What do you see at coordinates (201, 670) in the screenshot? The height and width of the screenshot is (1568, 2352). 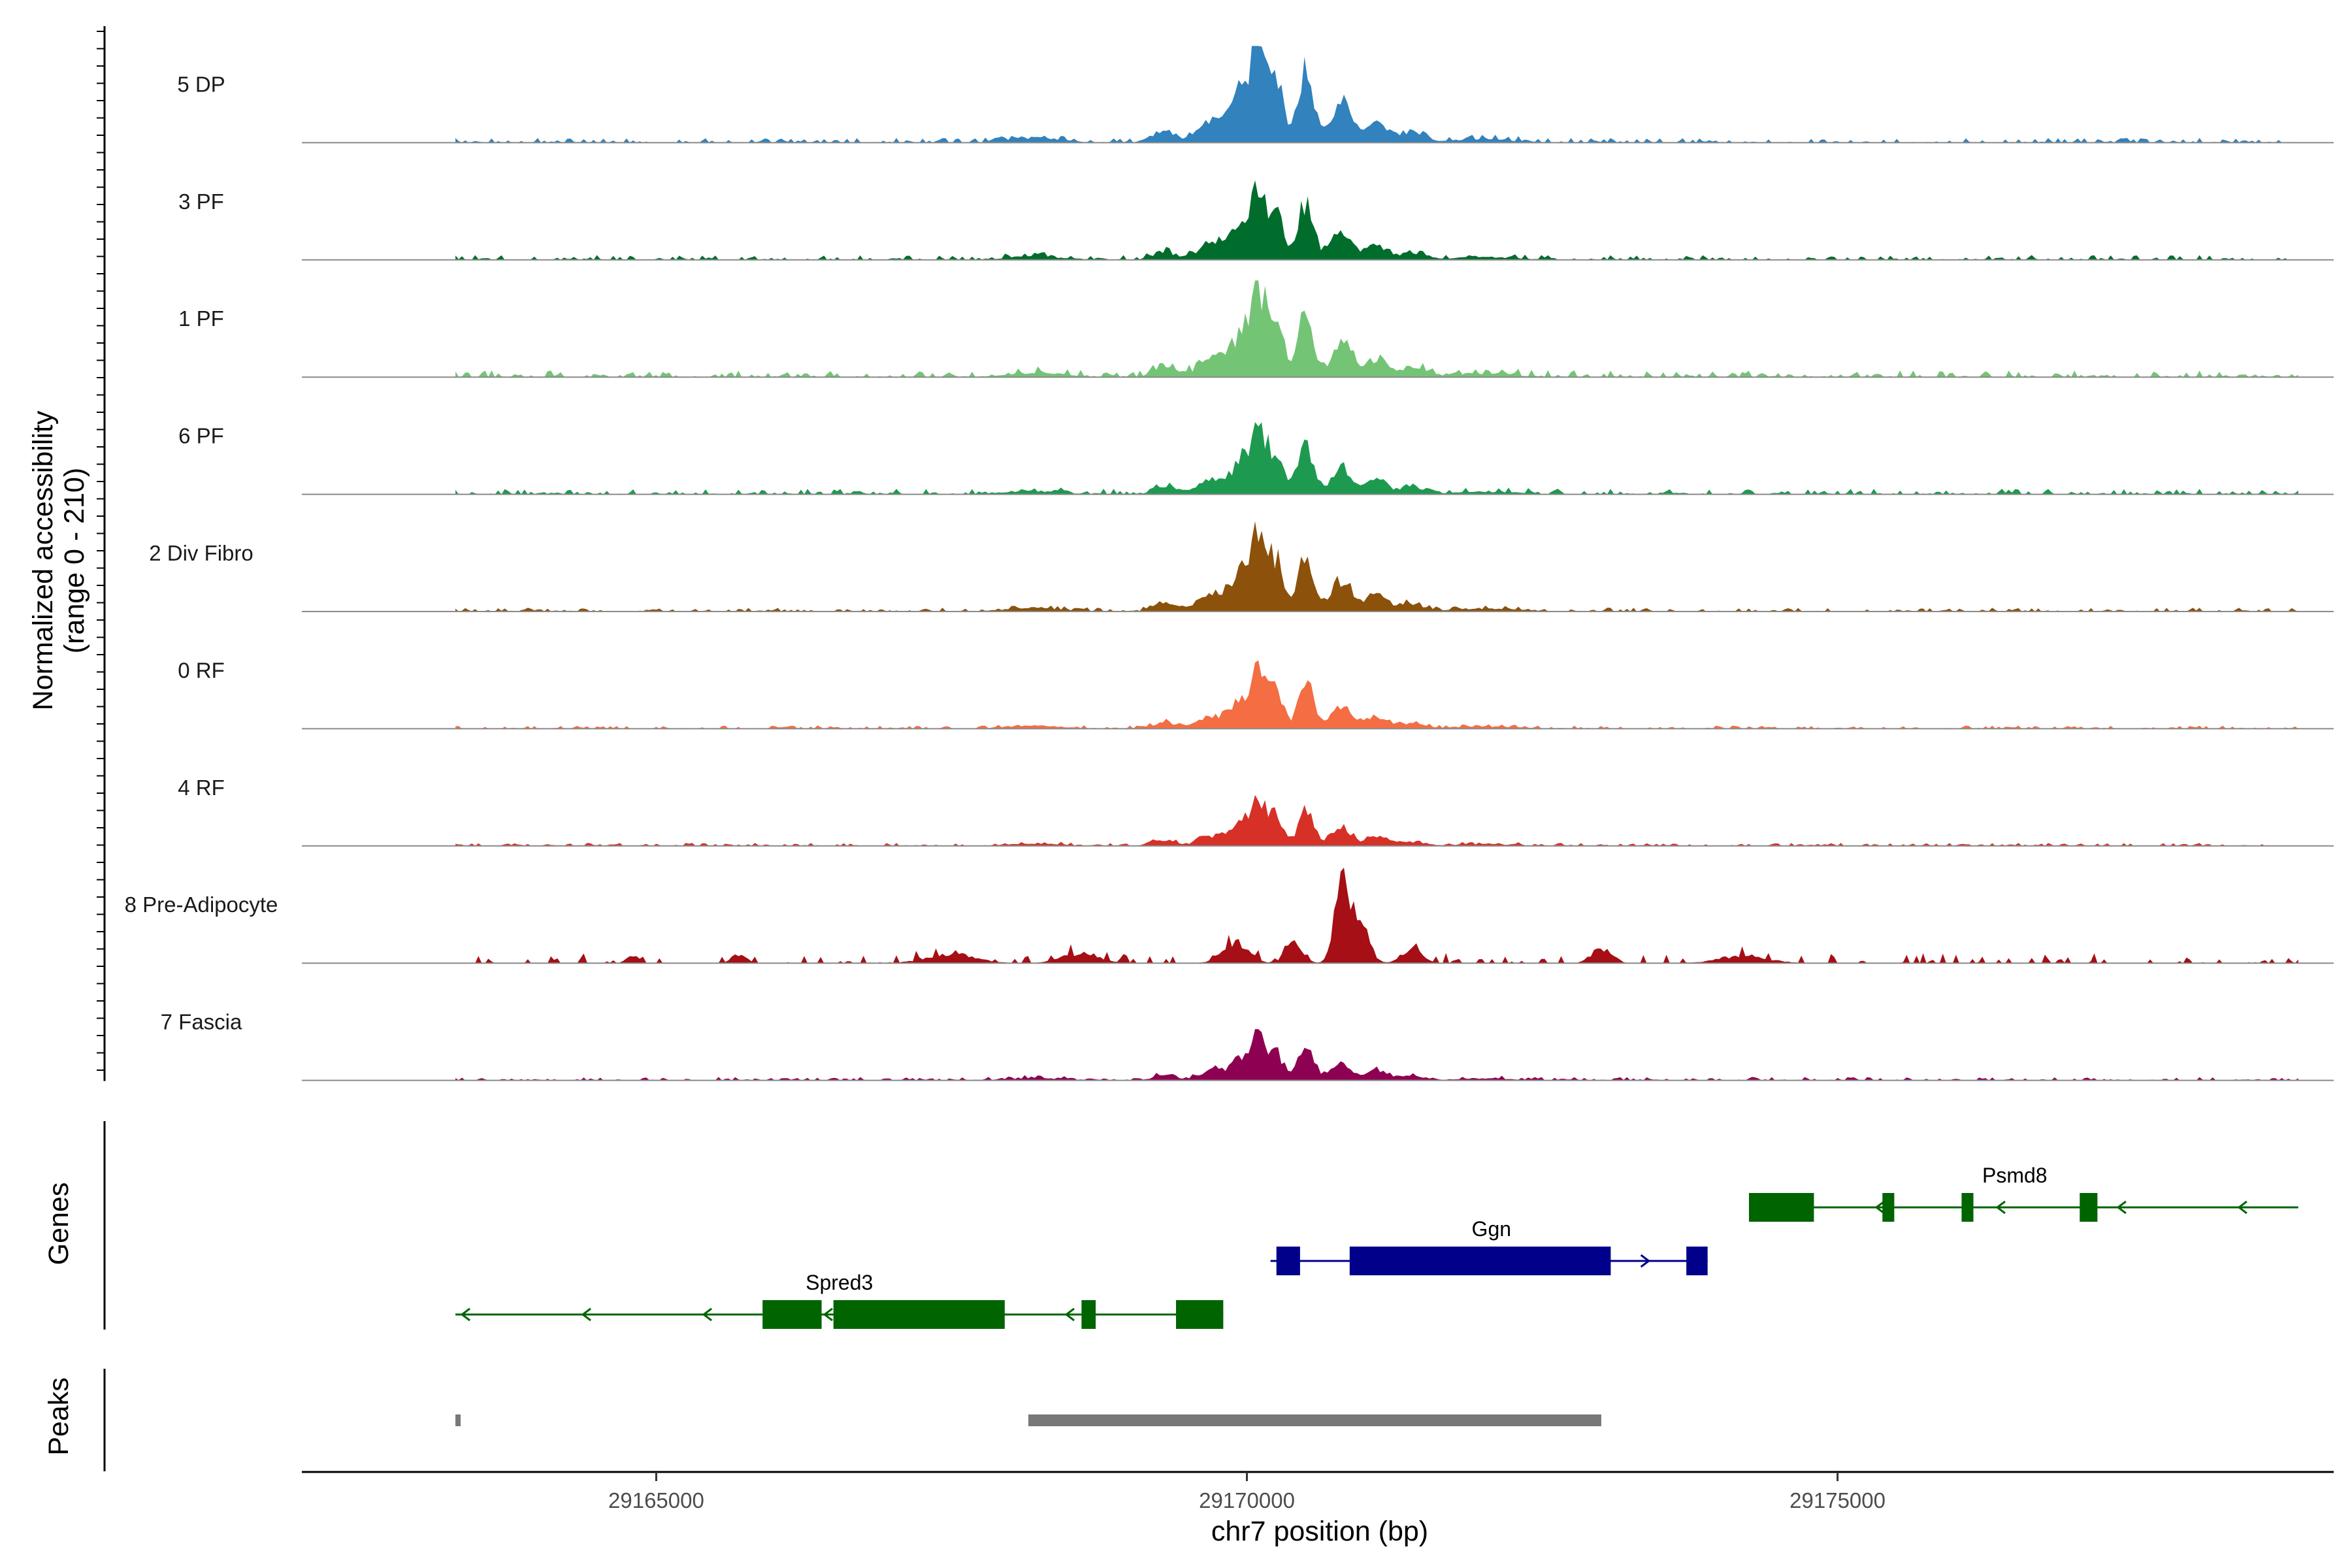 I see `track-label-5: 0 RF` at bounding box center [201, 670].